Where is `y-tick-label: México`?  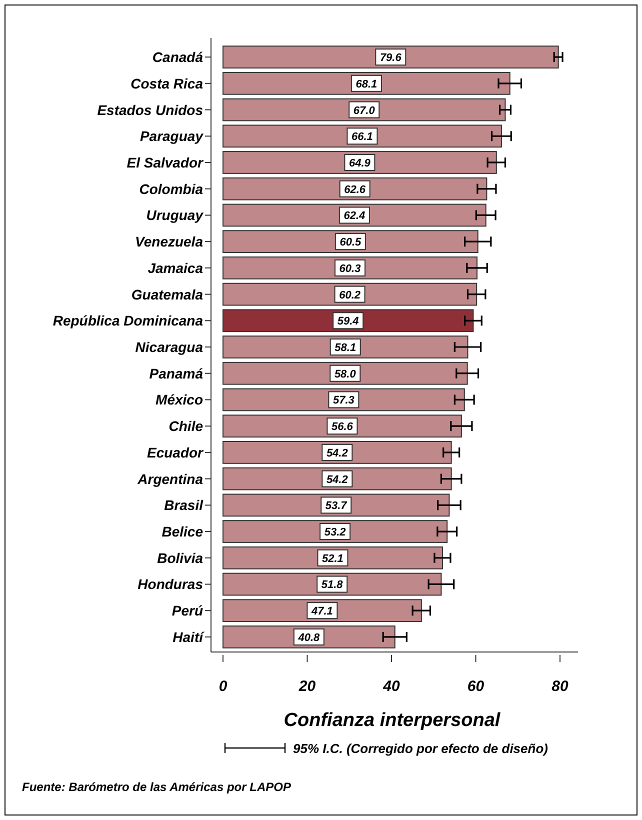
y-tick-label: México is located at coordinates (180, 400).